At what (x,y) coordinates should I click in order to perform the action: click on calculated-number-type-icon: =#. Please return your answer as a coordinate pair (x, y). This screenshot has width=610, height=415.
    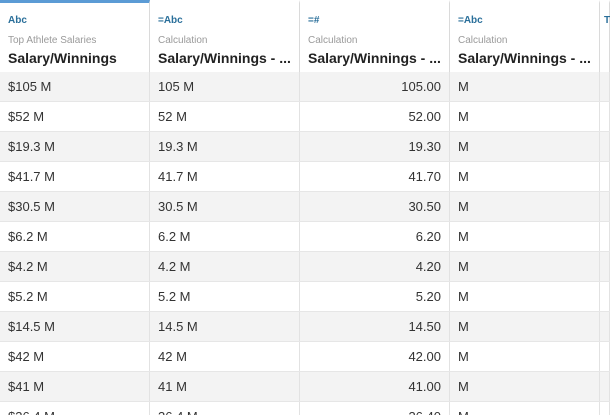
    Looking at the image, I should click on (314, 20).